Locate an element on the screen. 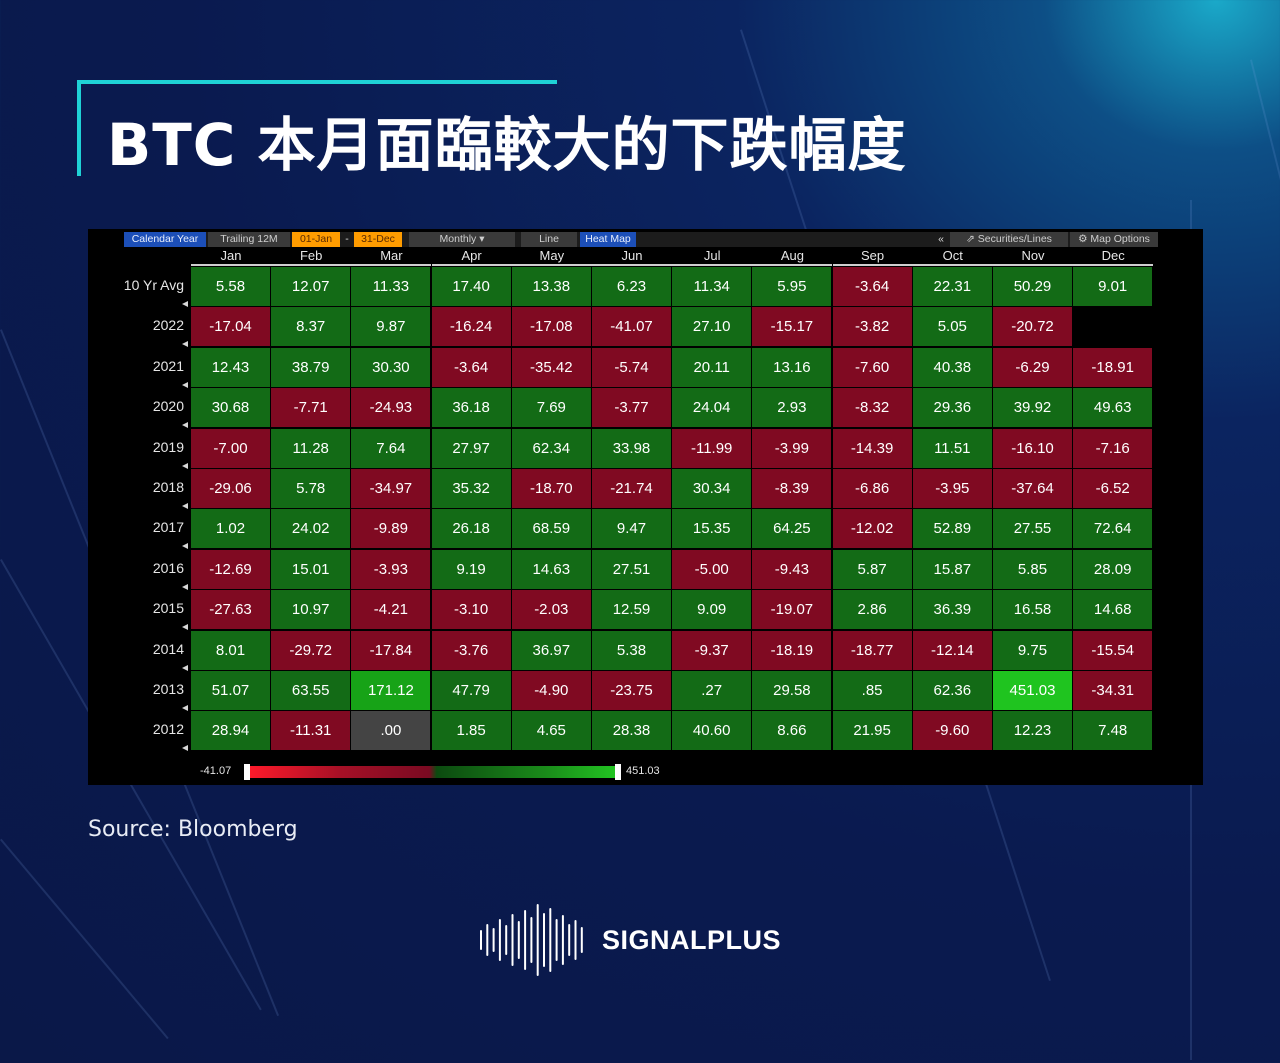 The image size is (1280, 1063). heatmap-cell: -34.31 is located at coordinates (1113, 690).